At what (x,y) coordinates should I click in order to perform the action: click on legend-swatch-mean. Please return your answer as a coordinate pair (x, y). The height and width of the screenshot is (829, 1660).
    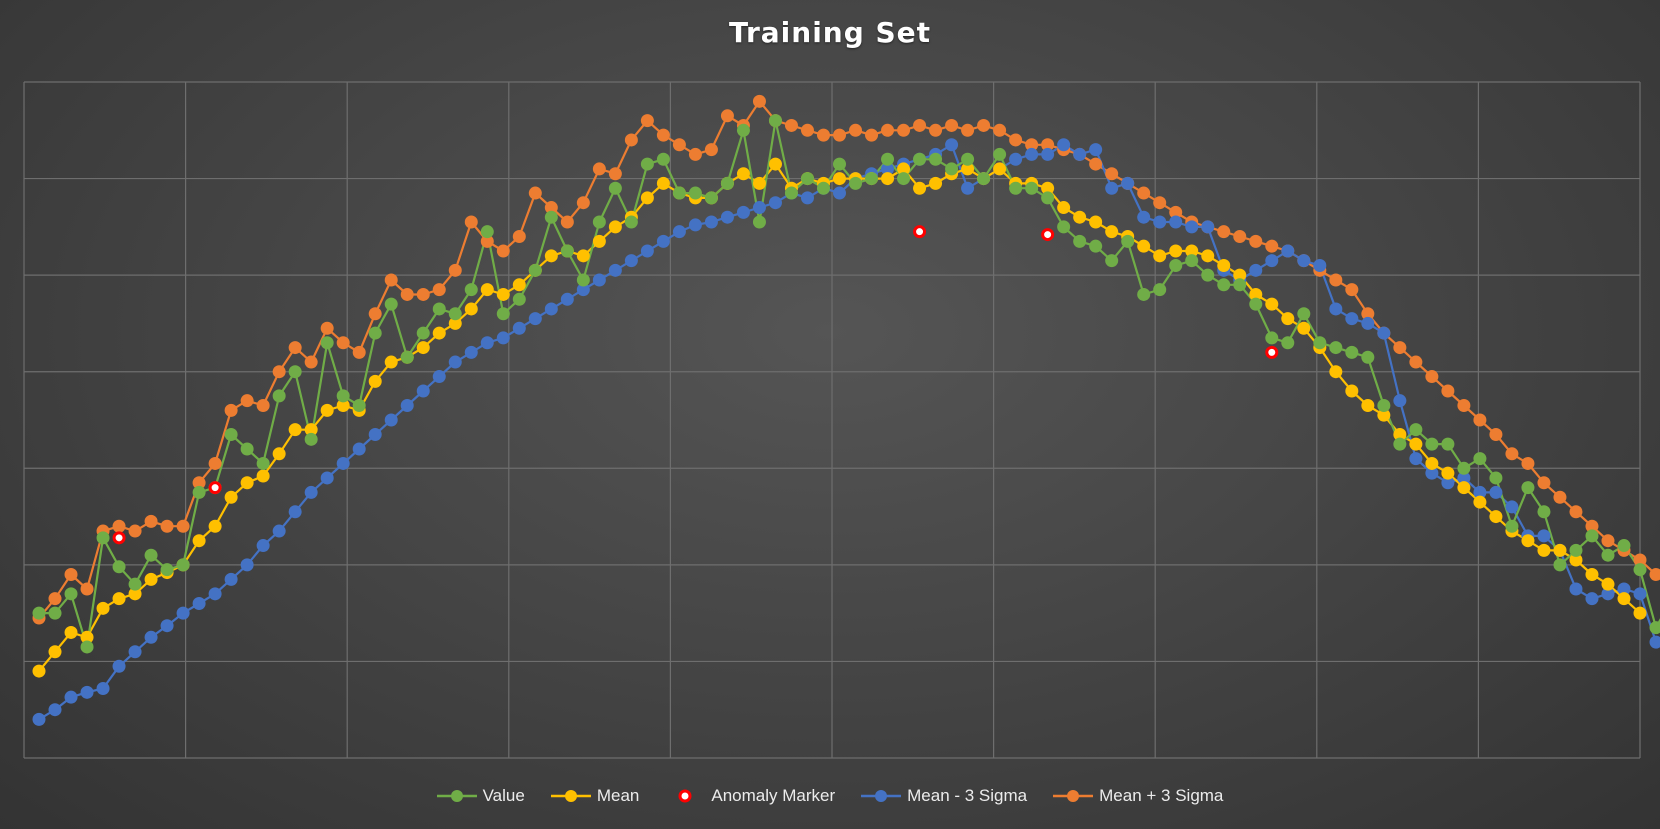
    Looking at the image, I should click on (570, 796).